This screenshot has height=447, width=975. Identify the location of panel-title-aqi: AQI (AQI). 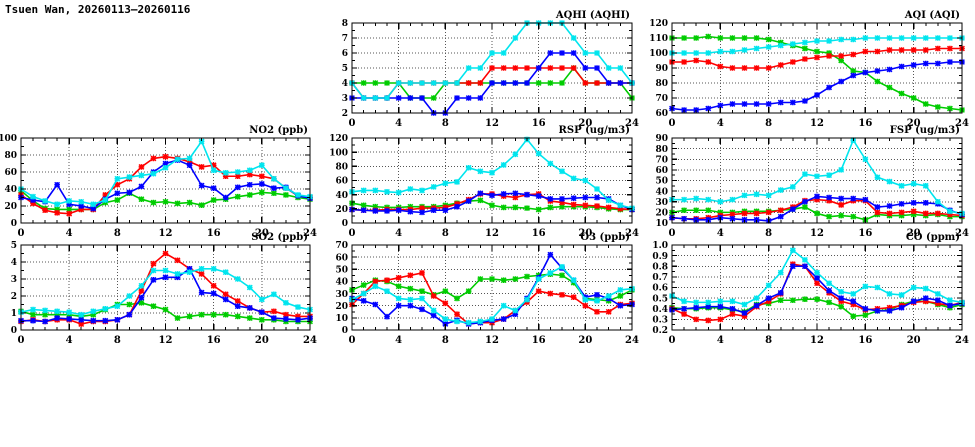
(932, 15).